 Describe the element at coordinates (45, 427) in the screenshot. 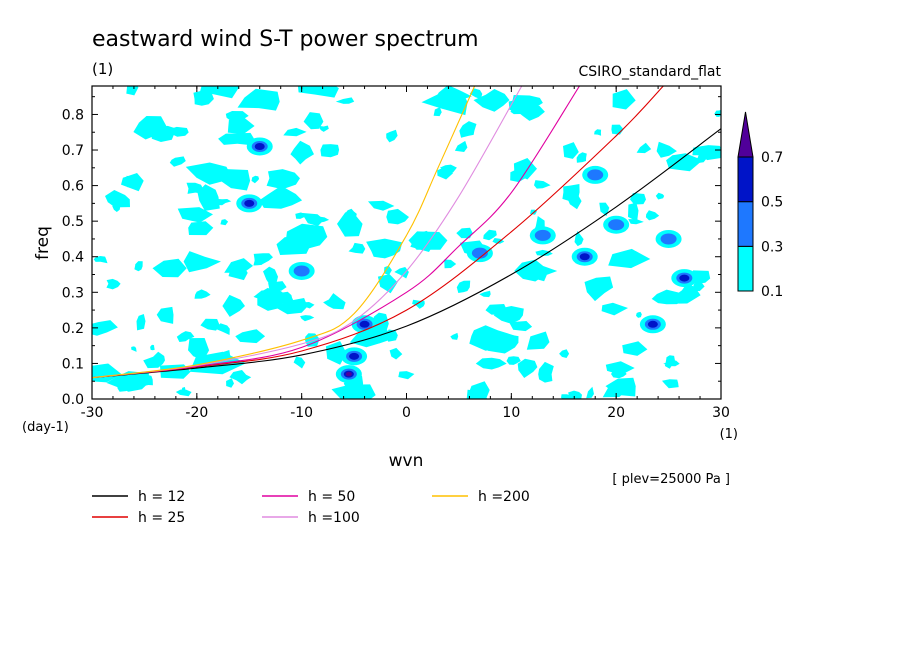

I see `y-unit-label: (day-1)` at that location.